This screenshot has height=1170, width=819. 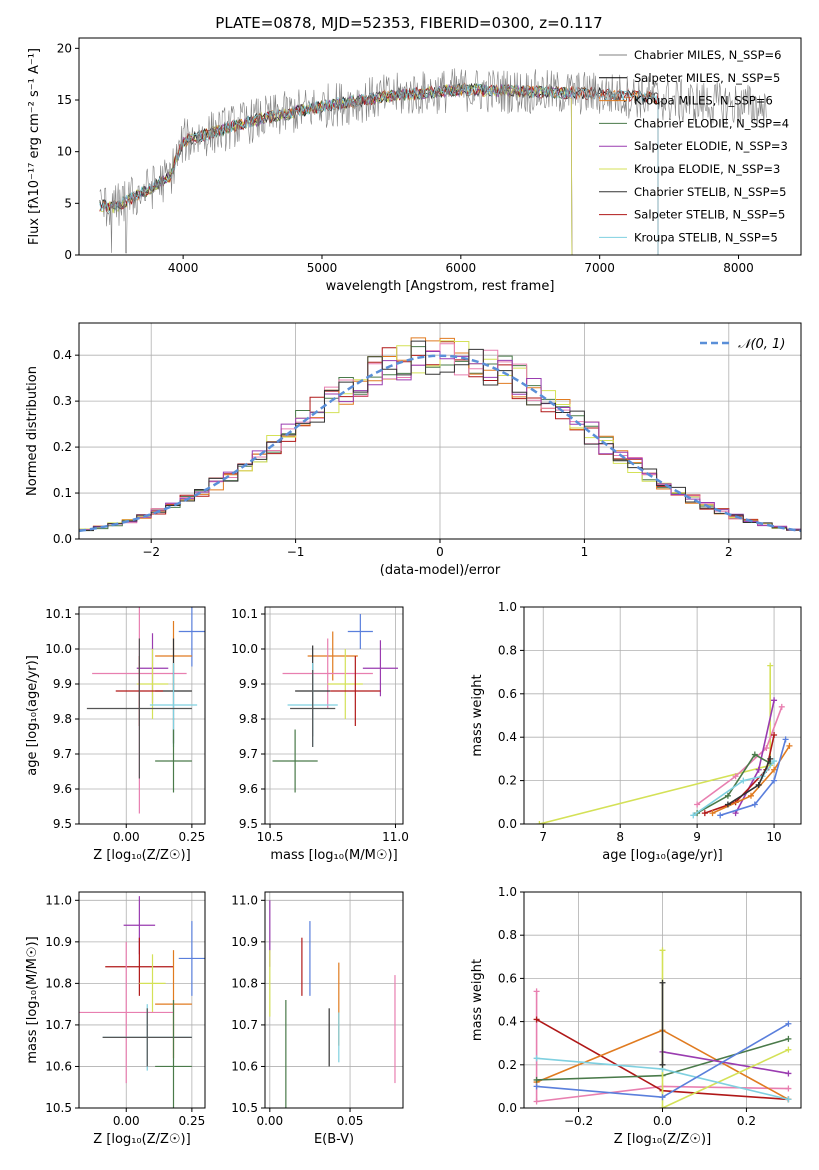 What do you see at coordinates (703, 101) in the screenshot?
I see `legend-label: Kroupa MILES, N_SSP=6` at bounding box center [703, 101].